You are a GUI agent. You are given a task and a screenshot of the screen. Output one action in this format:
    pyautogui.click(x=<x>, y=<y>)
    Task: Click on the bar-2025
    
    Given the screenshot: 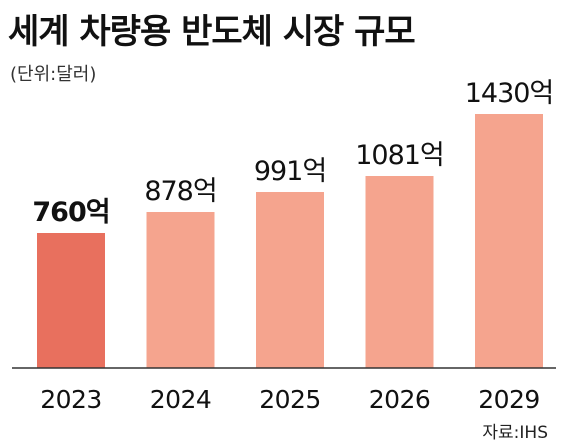 What is the action you would take?
    pyautogui.click(x=290, y=280)
    